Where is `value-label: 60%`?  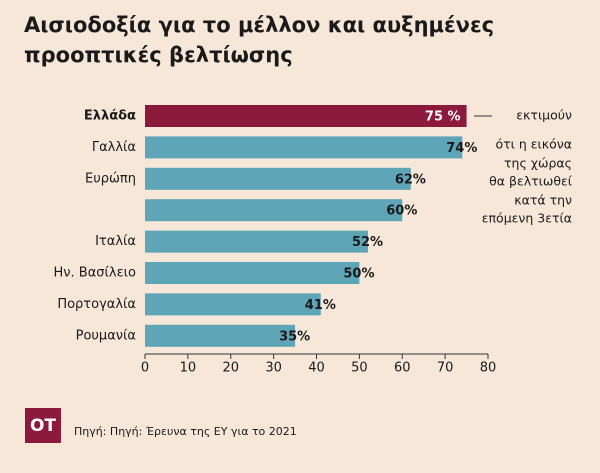 value-label: 60% is located at coordinates (401, 211).